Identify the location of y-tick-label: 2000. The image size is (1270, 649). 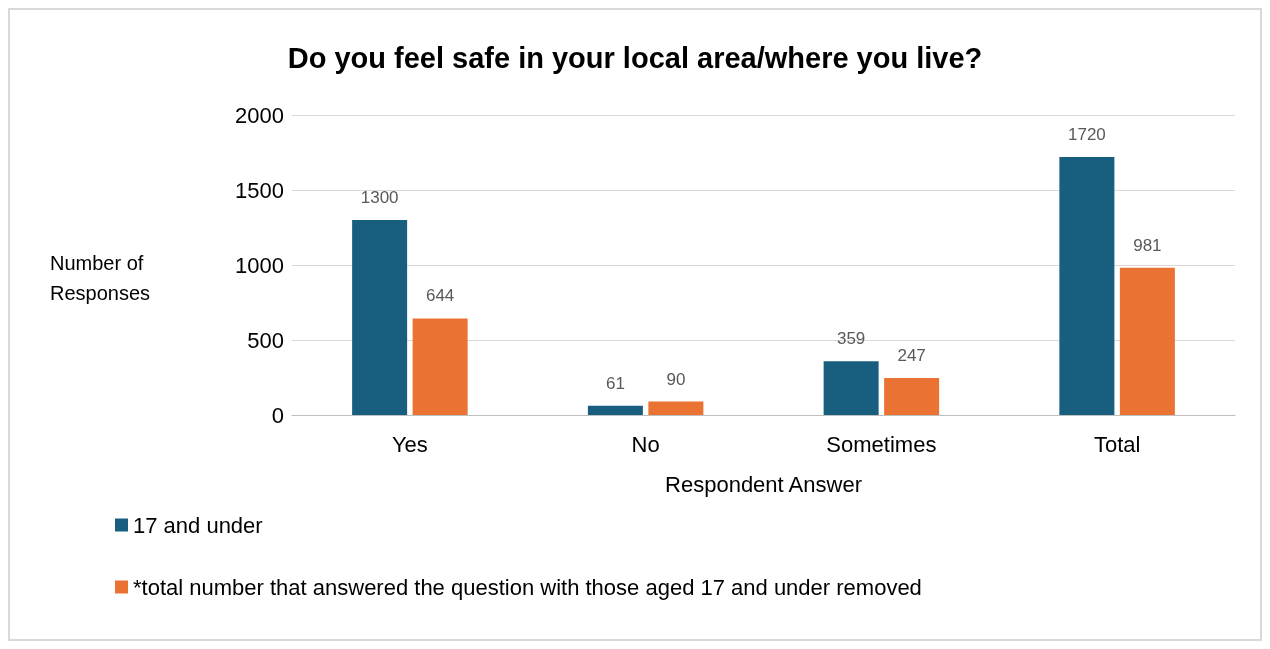
(259, 115).